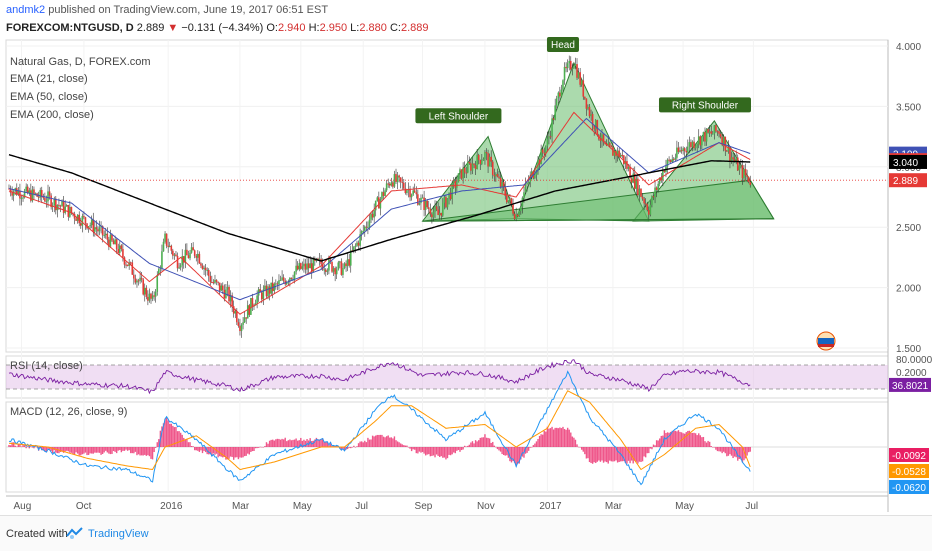 The width and height of the screenshot is (932, 551). I want to click on time-tick-label: Nov, so click(486, 506).